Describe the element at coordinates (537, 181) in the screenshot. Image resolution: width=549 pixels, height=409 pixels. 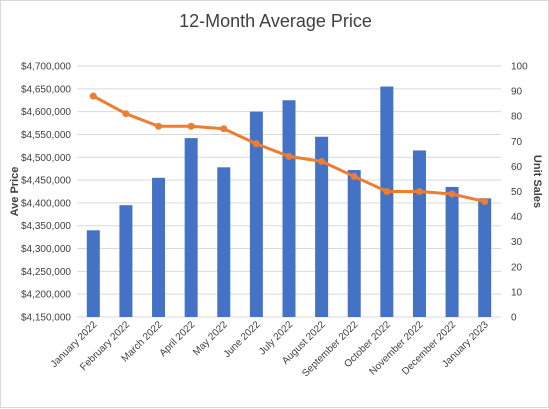
I see `y2-axis-title: Unit Sales` at that location.